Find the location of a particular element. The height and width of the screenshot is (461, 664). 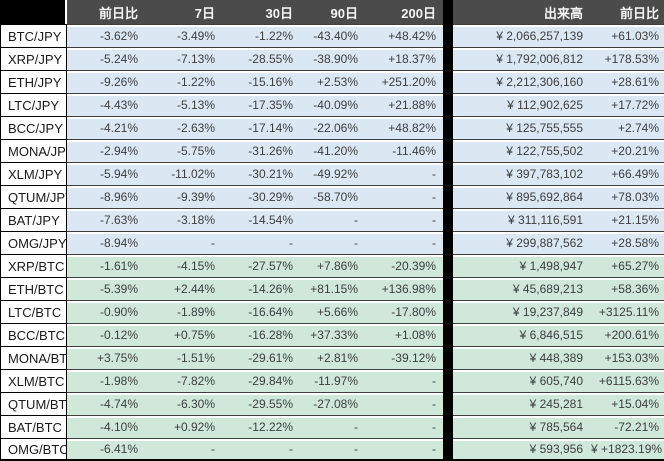

change-30d: -28.55% is located at coordinates (261, 58).